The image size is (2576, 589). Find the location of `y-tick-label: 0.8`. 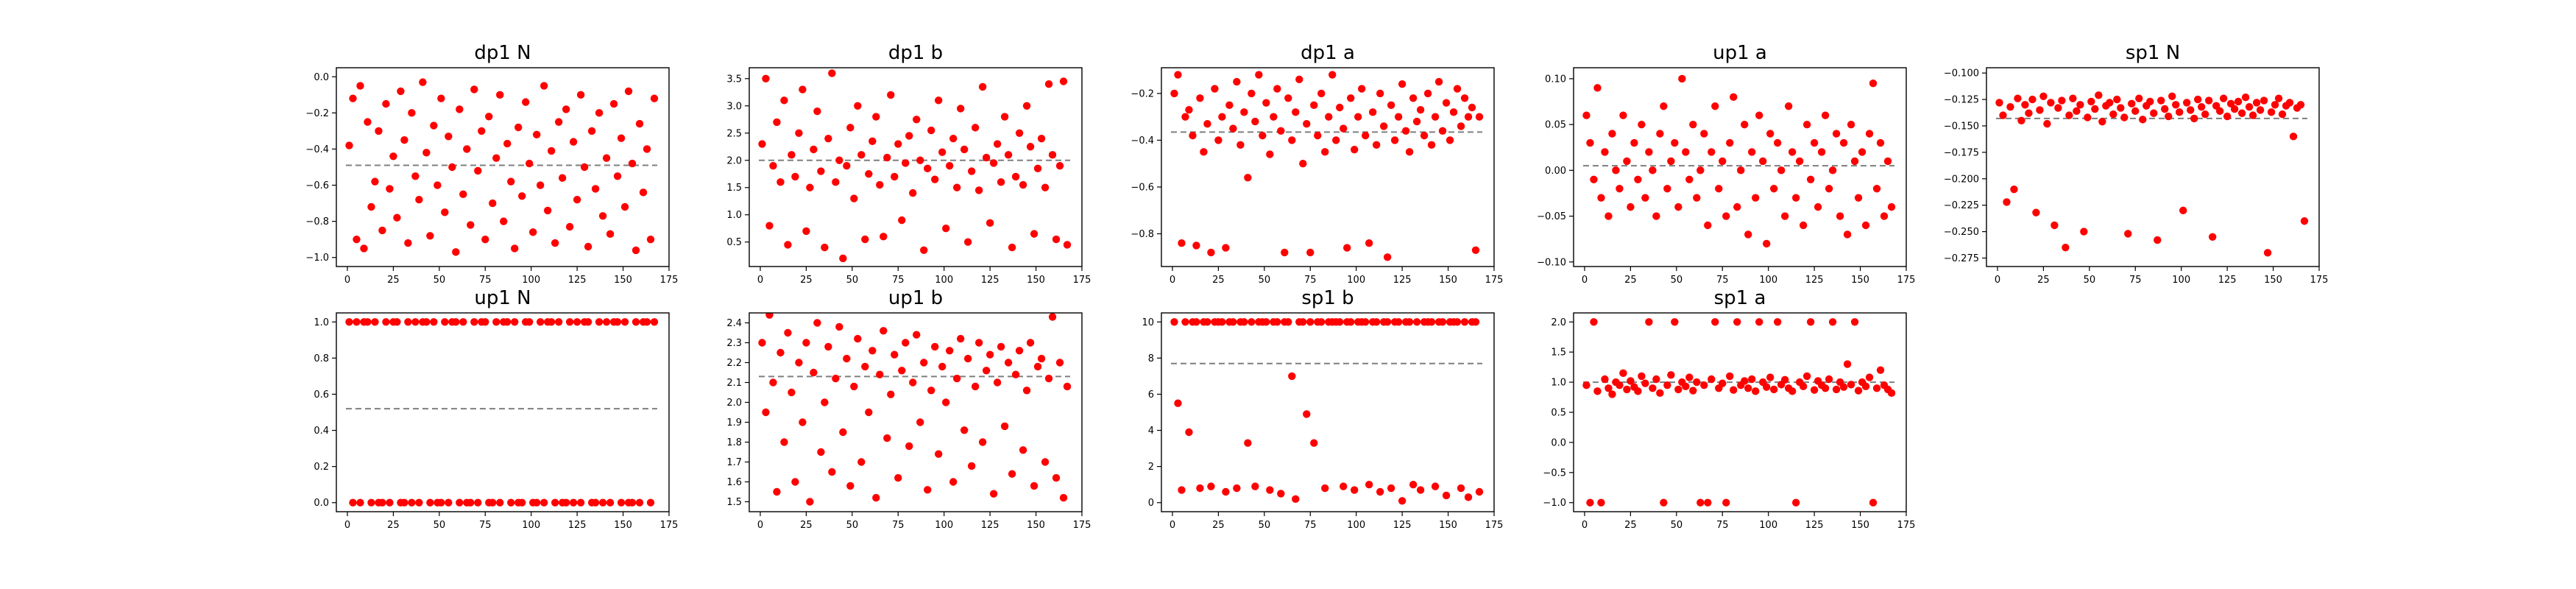

y-tick-label: 0.8 is located at coordinates (321, 358).